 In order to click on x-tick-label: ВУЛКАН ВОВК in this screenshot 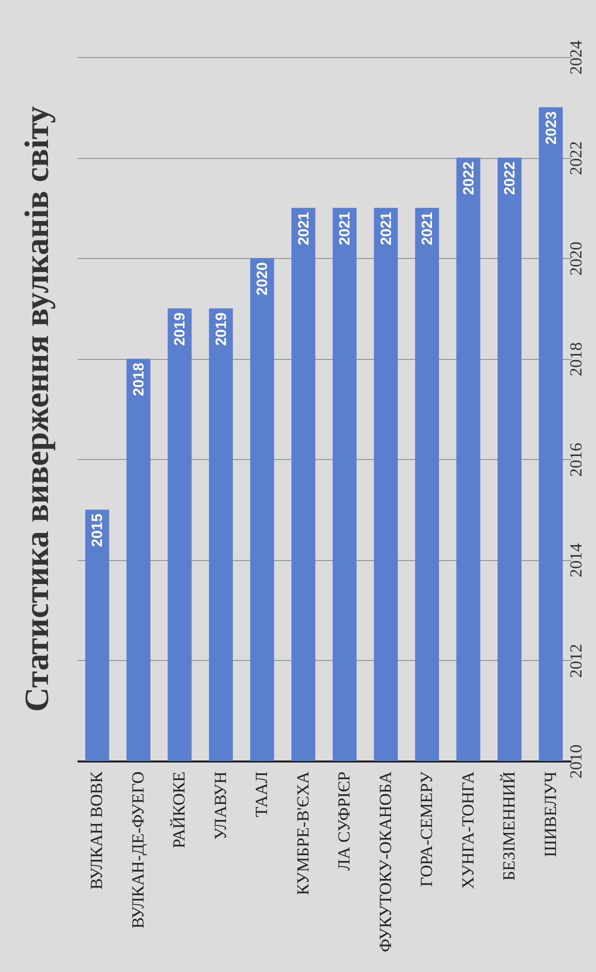, I will do `click(96, 830)`.